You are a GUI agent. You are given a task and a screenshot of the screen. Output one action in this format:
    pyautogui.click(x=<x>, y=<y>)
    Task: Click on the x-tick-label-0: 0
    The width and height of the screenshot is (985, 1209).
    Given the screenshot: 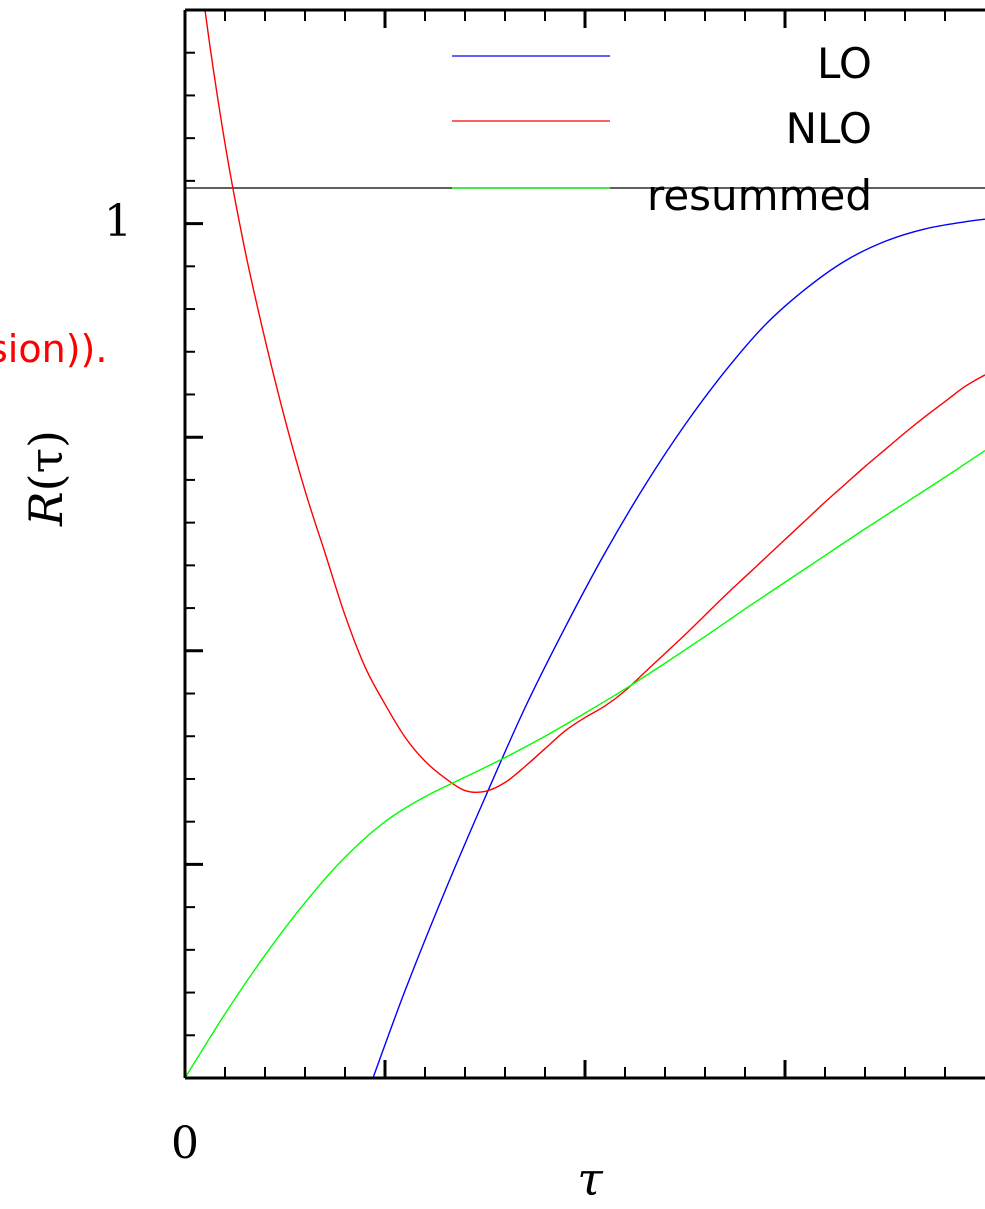 What is the action you would take?
    pyautogui.click(x=185, y=1143)
    